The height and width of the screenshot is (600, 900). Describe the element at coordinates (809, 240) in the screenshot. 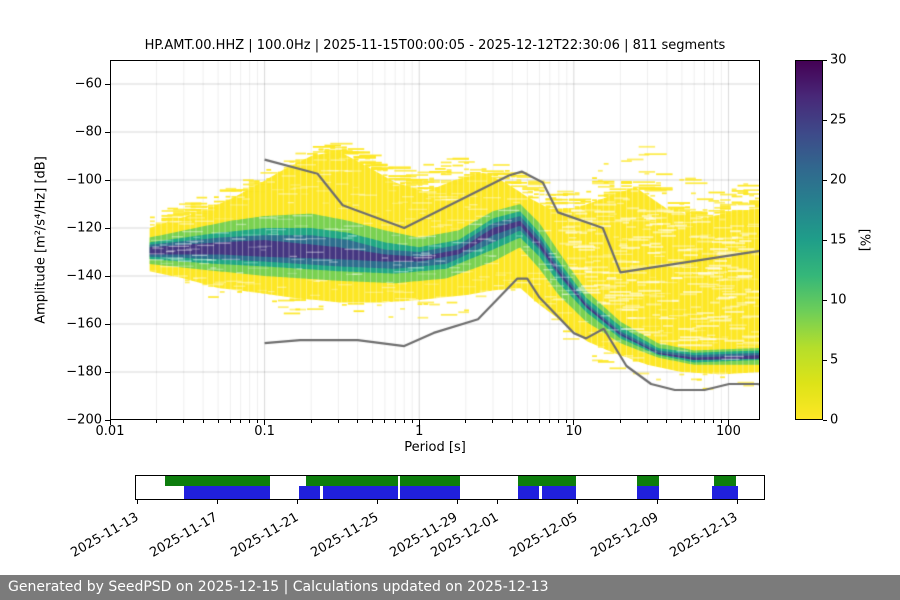

I see `colorbar` at that location.